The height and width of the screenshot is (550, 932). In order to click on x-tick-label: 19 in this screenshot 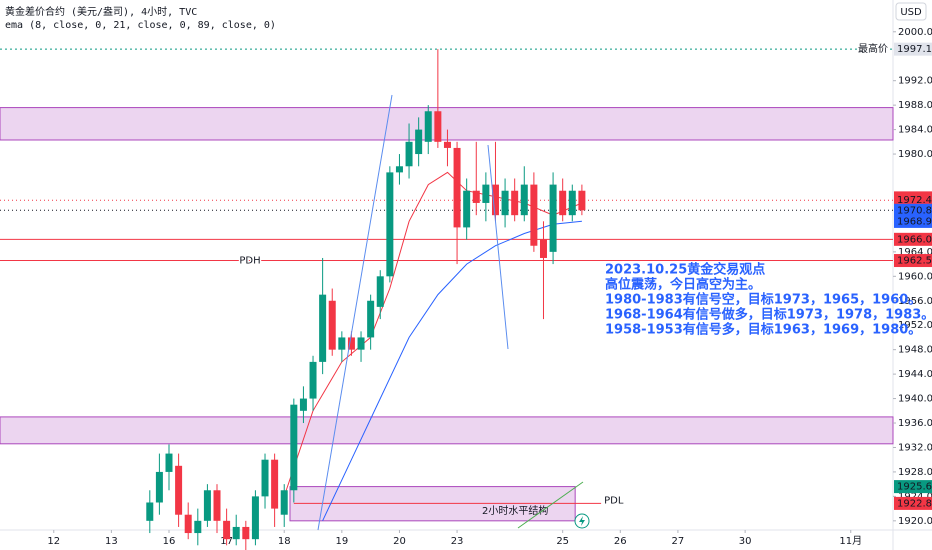, I will do `click(341, 541)`.